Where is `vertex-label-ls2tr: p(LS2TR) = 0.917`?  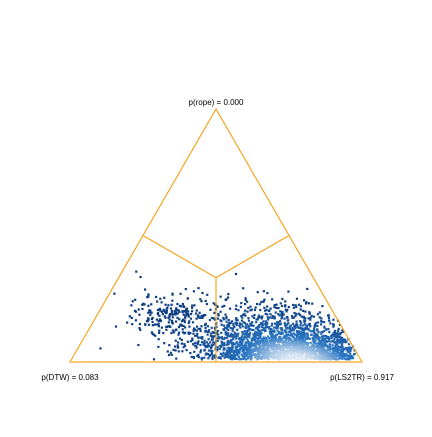
vertex-label-ls2tr: p(LS2TR) = 0.917 is located at coordinates (362, 377).